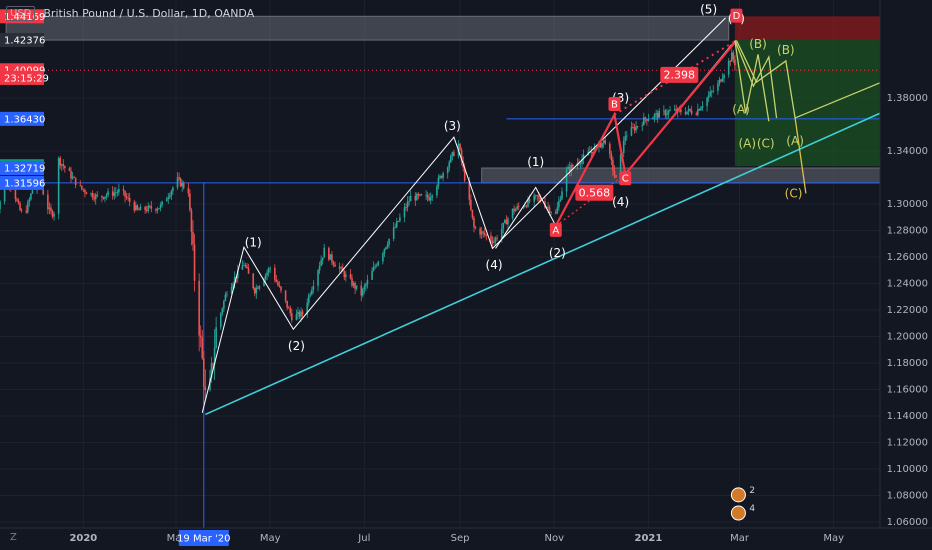  What do you see at coordinates (555, 229) in the screenshot?
I see `pattern-point-a: A` at bounding box center [555, 229].